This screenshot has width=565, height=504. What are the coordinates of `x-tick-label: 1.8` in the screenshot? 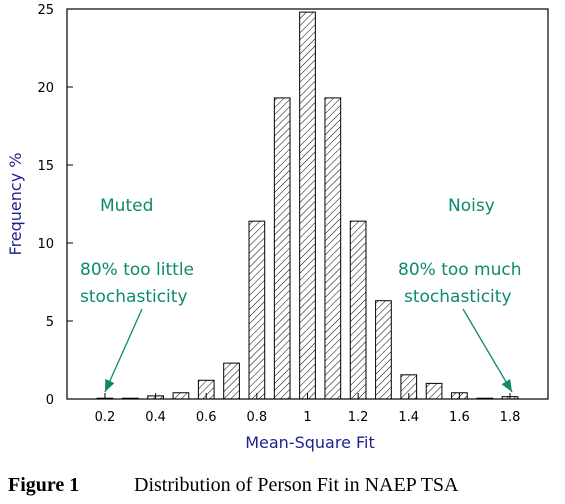 It's located at (510, 417).